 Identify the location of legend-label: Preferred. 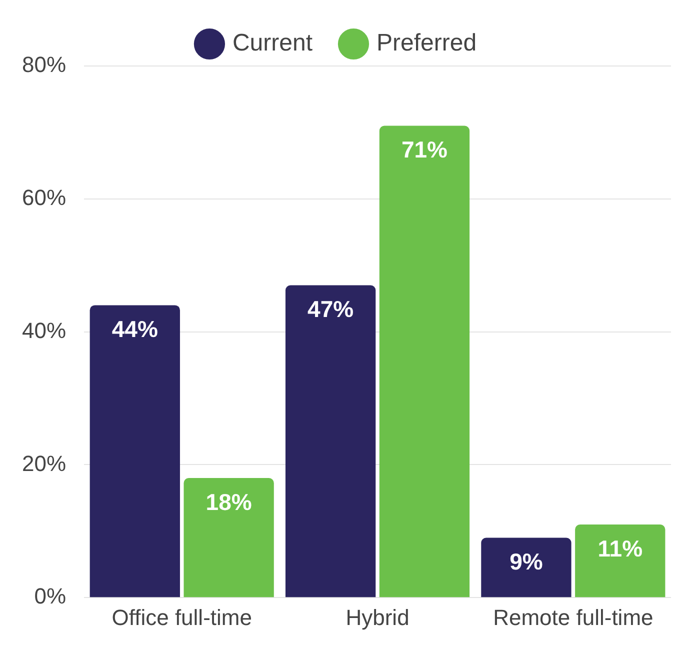
(426, 43).